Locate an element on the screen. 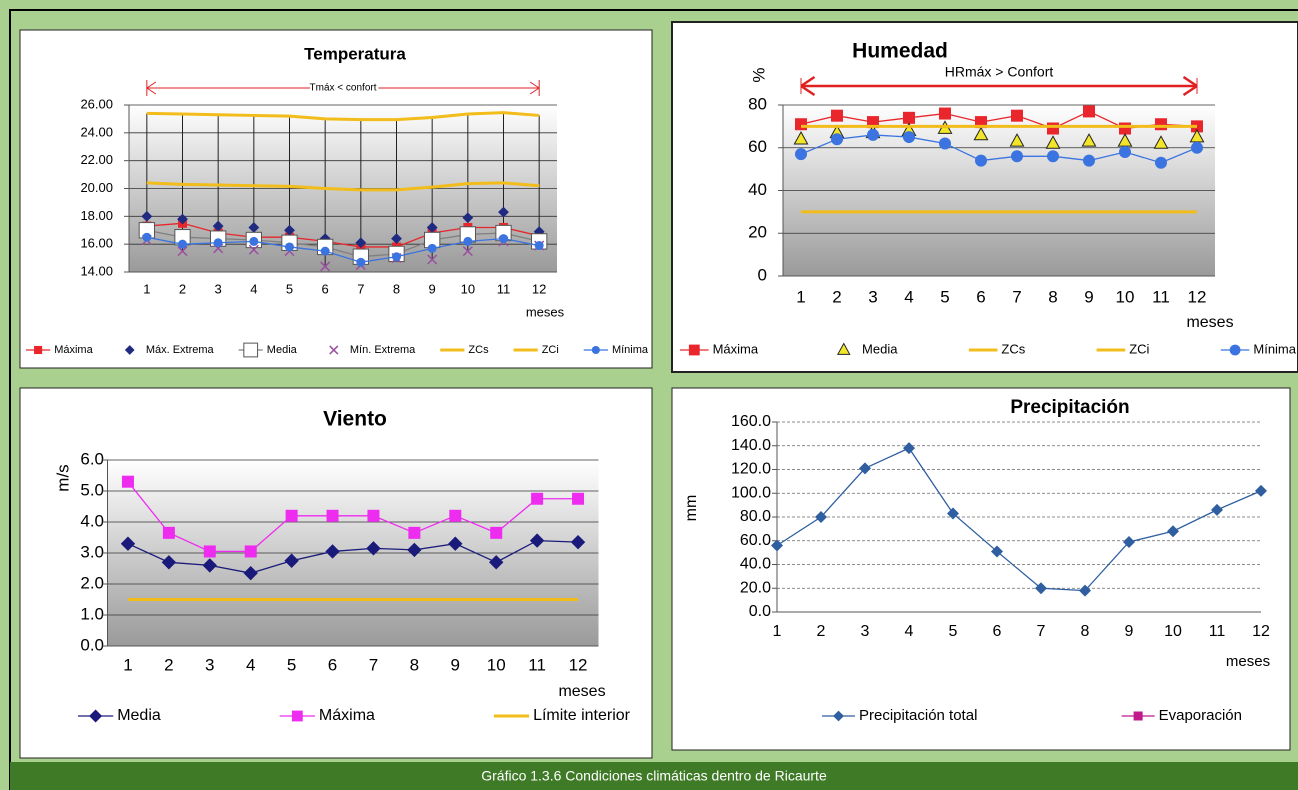  x-tick-label: 8 is located at coordinates (1085, 631).